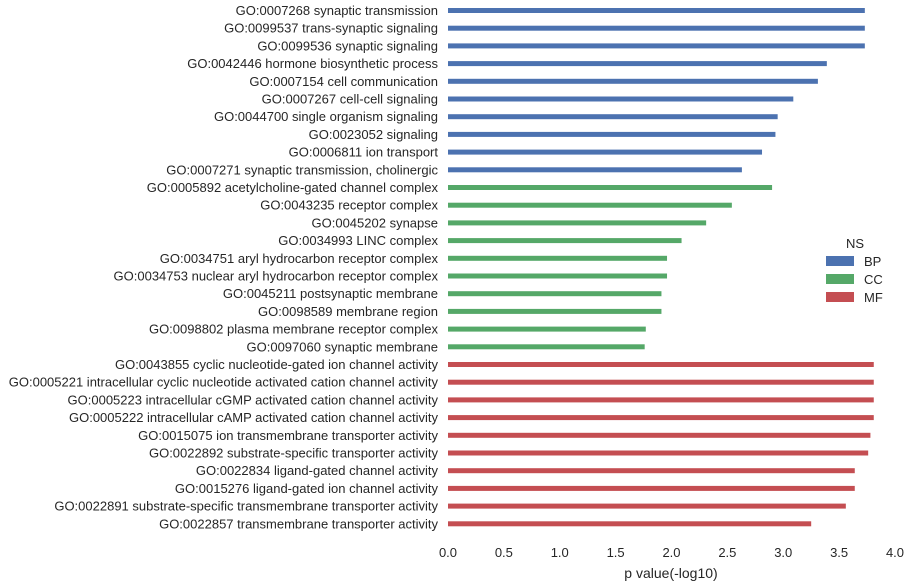 This screenshot has width=910, height=587. Describe the element at coordinates (317, 470) in the screenshot. I see `y-tick-label: GO:0022834 ligand-gated channel activity` at that location.